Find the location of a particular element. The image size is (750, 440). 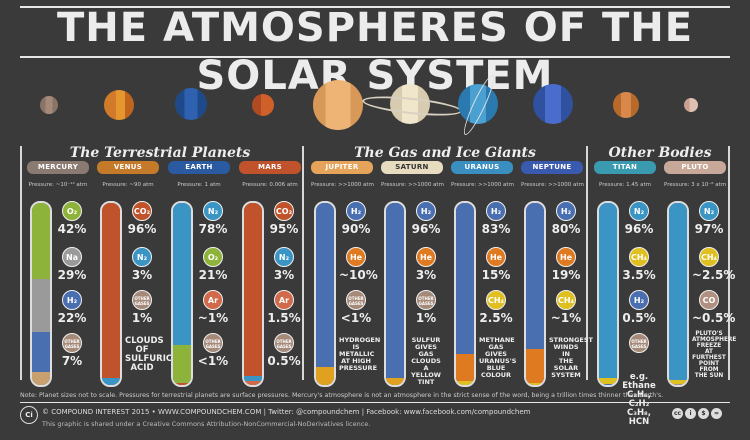

gas-entry: He 19% is located at coordinates (566, 264).